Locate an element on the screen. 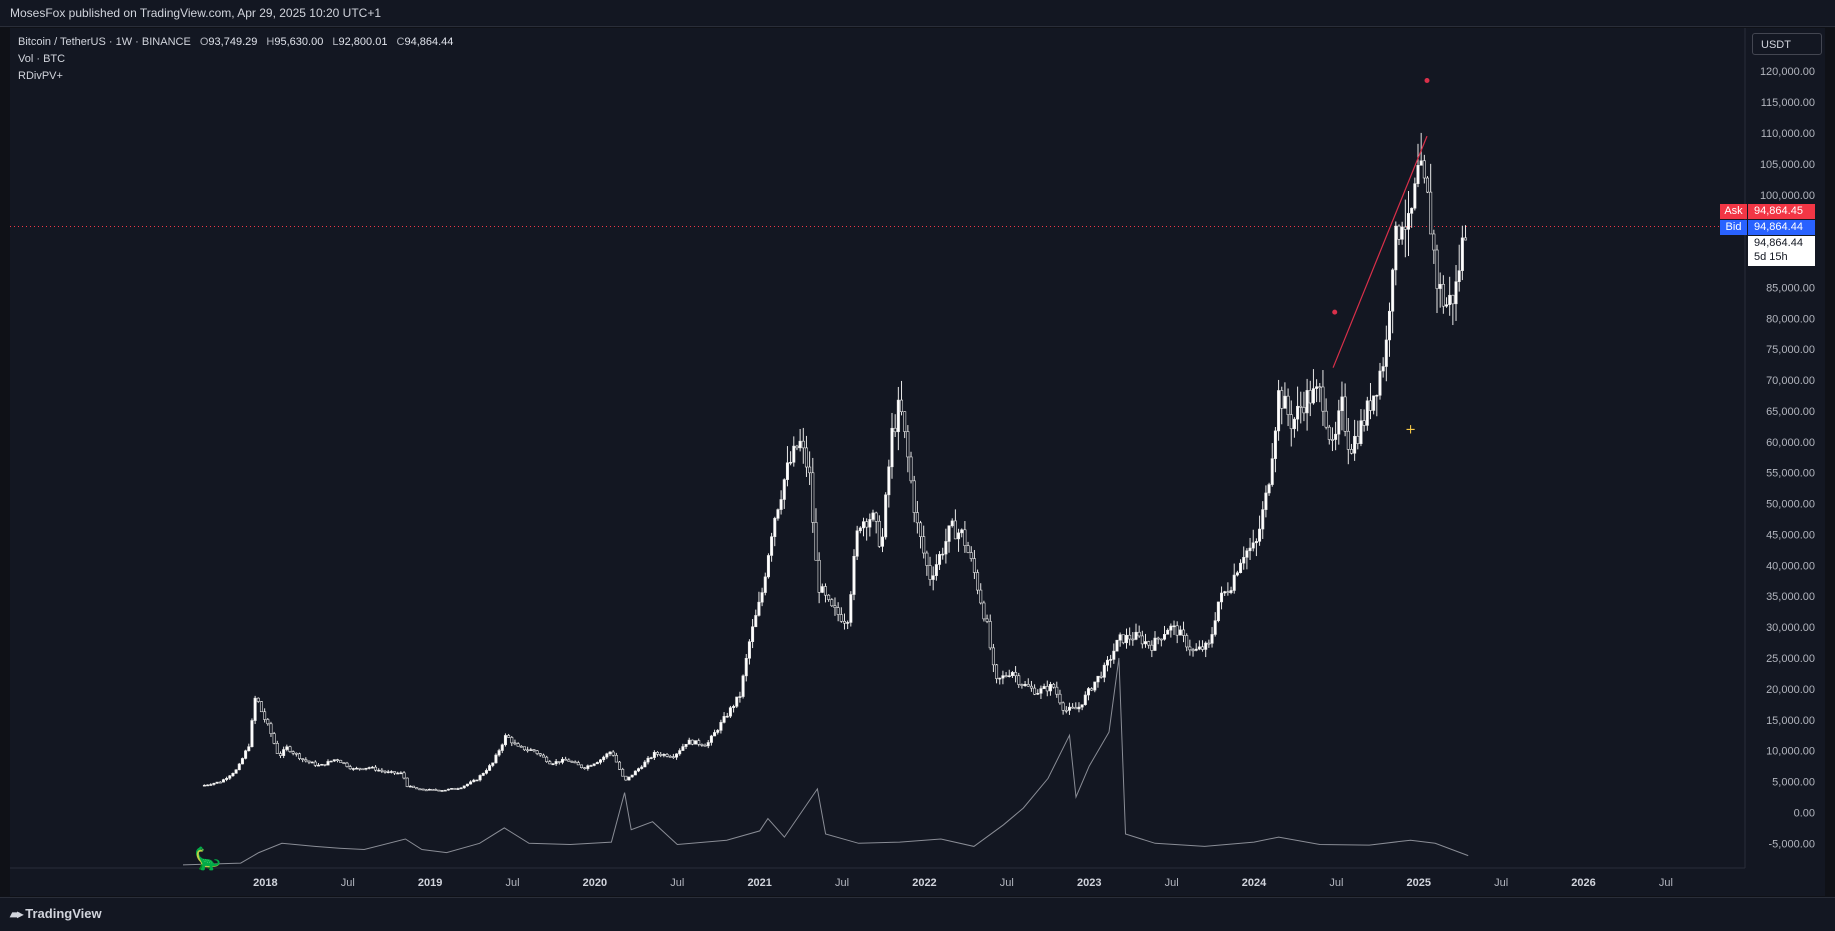 This screenshot has width=1835, height=931. rdivpv-indicator-label: RDivPV+ is located at coordinates (40, 76).